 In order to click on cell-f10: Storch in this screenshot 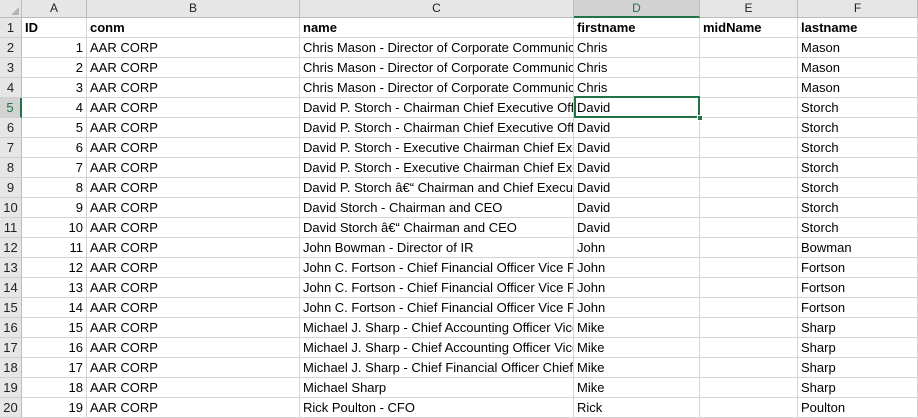, I will do `click(858, 208)`.